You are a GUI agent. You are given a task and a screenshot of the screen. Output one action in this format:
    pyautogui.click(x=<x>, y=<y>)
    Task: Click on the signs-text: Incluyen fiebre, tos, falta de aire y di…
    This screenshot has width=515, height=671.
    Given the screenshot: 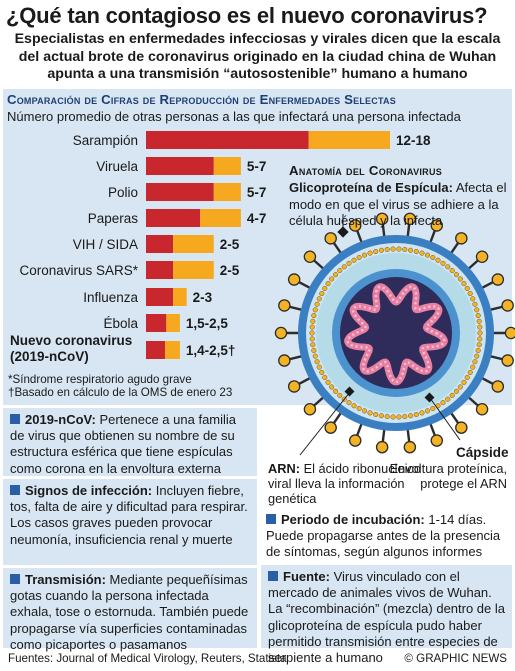 What is the action you would take?
    pyautogui.click(x=129, y=515)
    